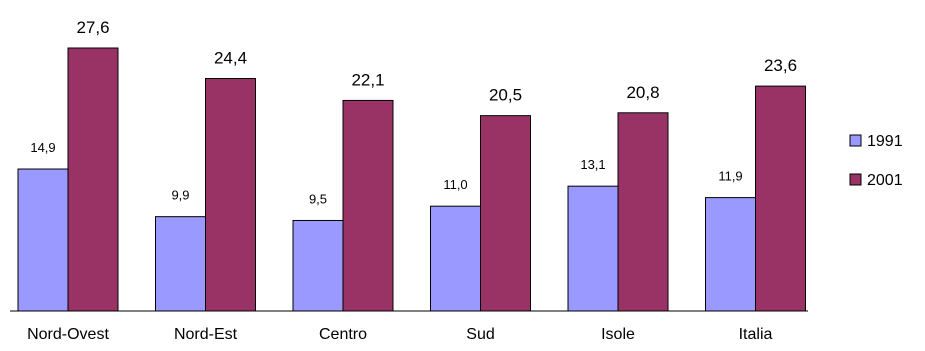  What do you see at coordinates (618, 334) in the screenshot?
I see `category-label-isole: Isole` at bounding box center [618, 334].